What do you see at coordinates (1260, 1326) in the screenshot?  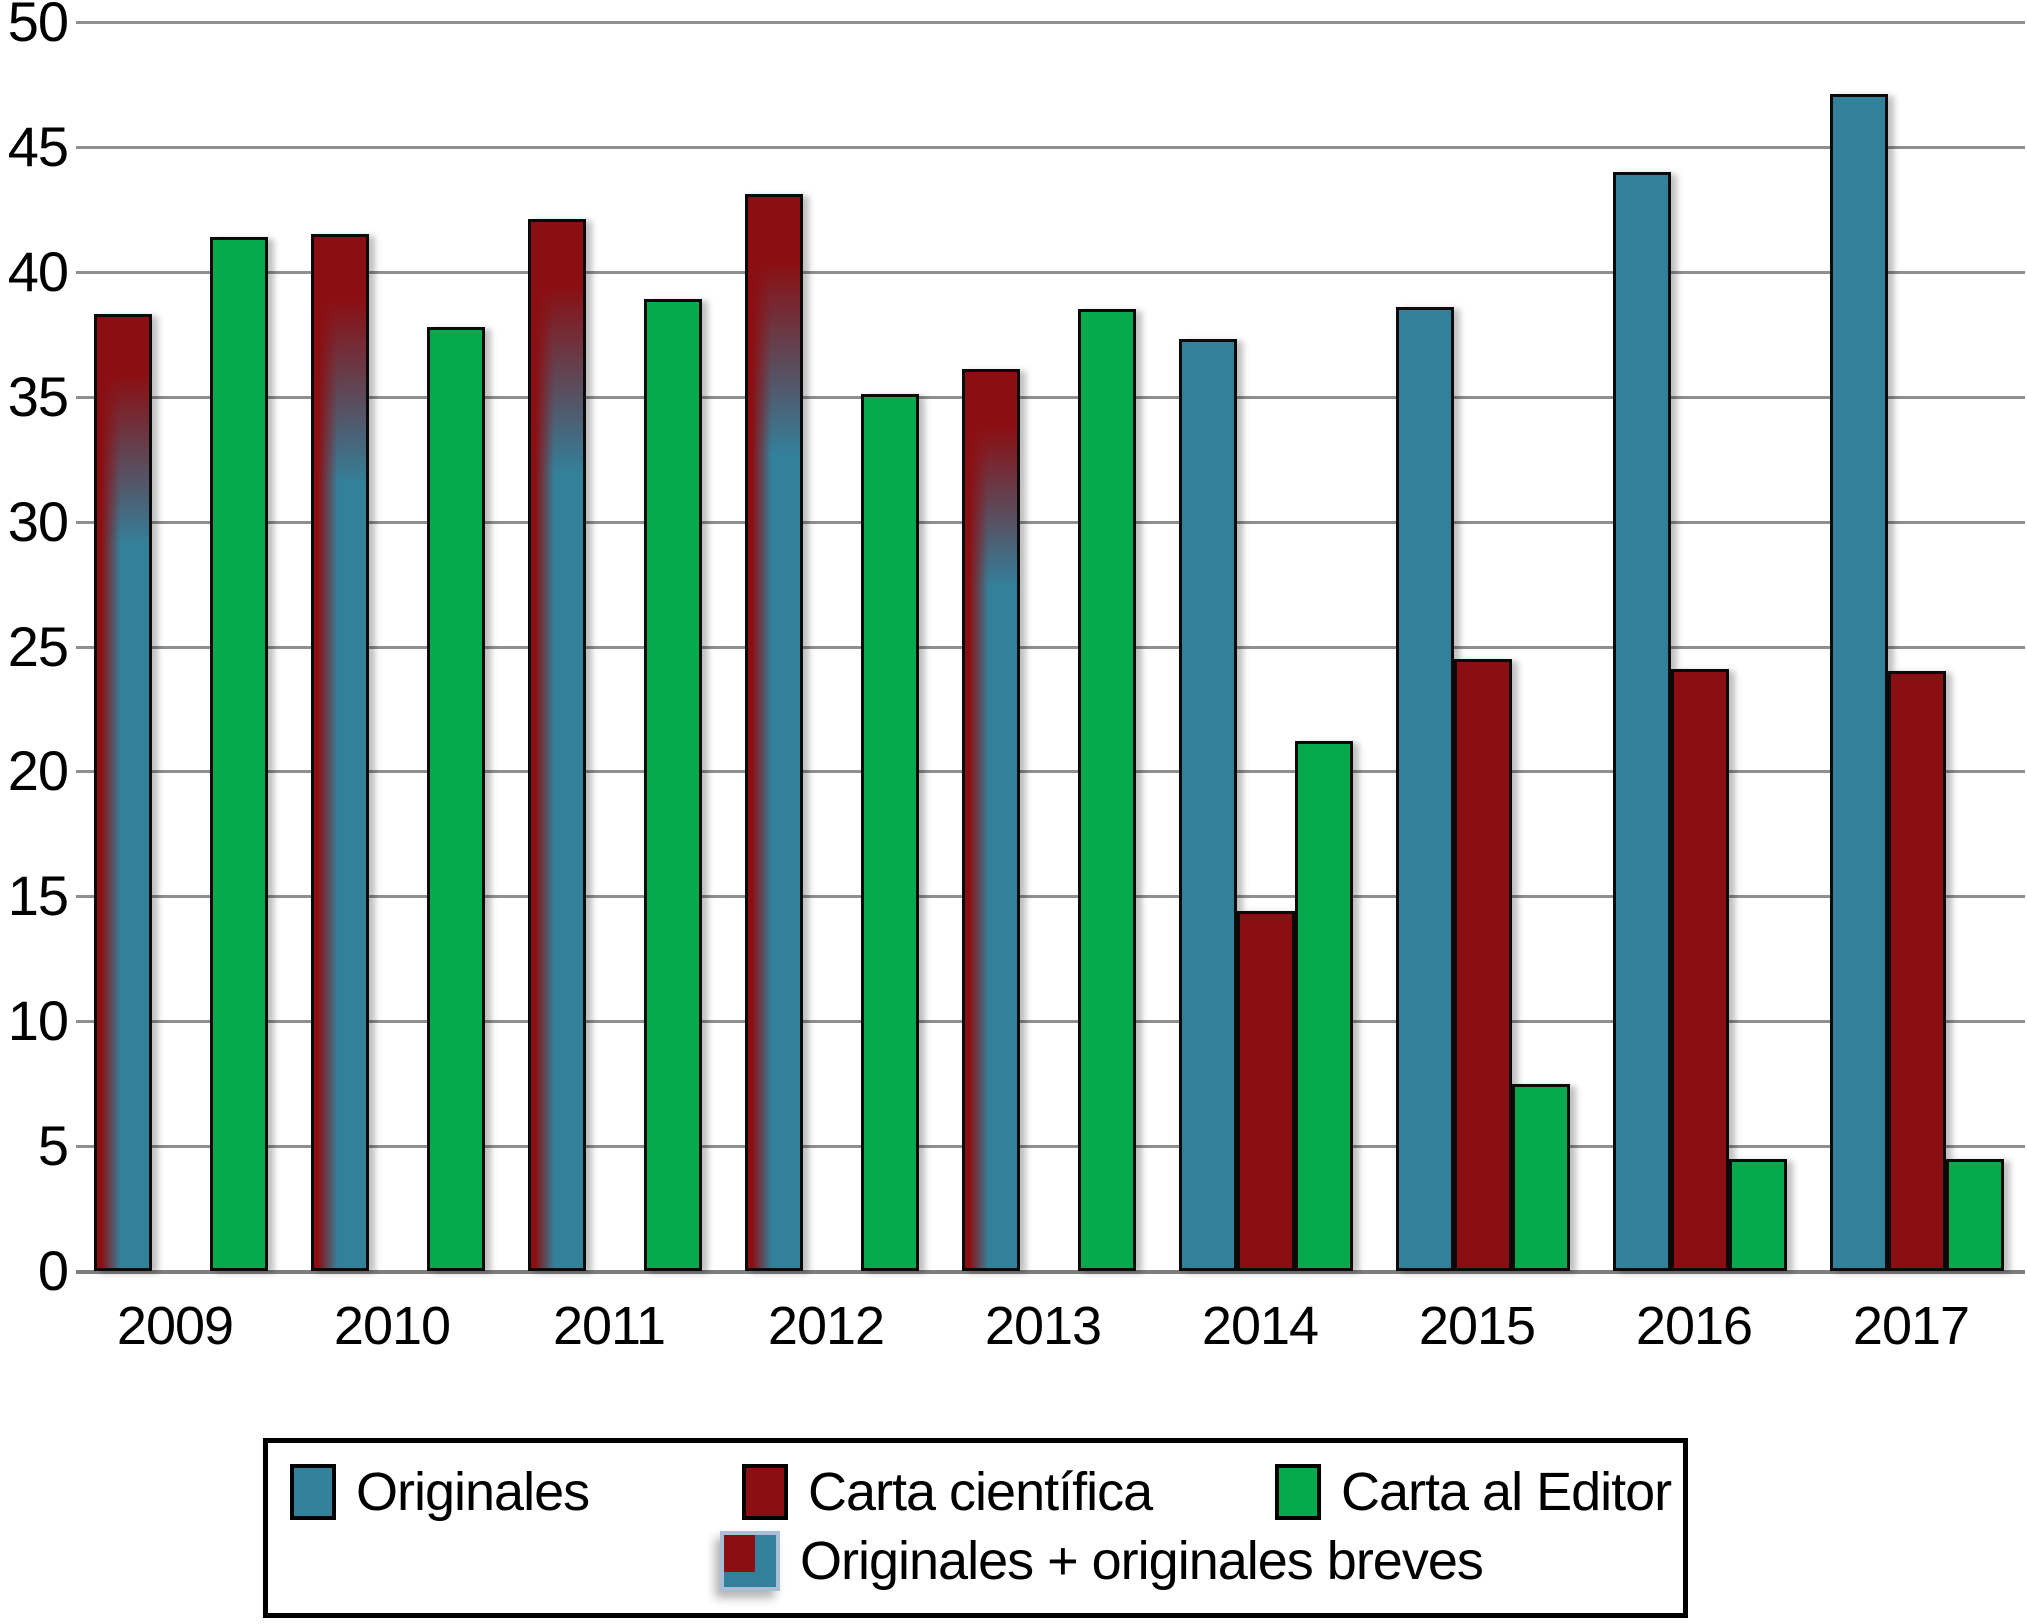 I see `x-axis-tick-label-2014: 2014` at bounding box center [1260, 1326].